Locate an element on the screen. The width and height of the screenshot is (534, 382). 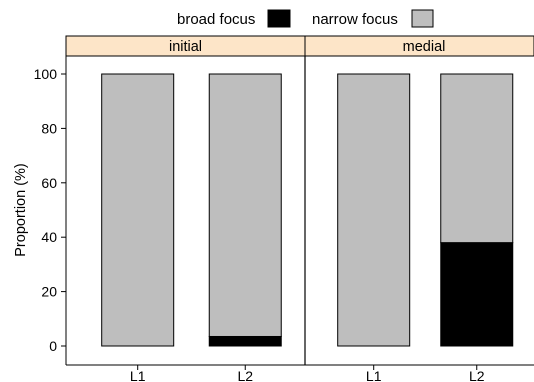
bar-medial-L1-narrow-focus is located at coordinates (374, 210).